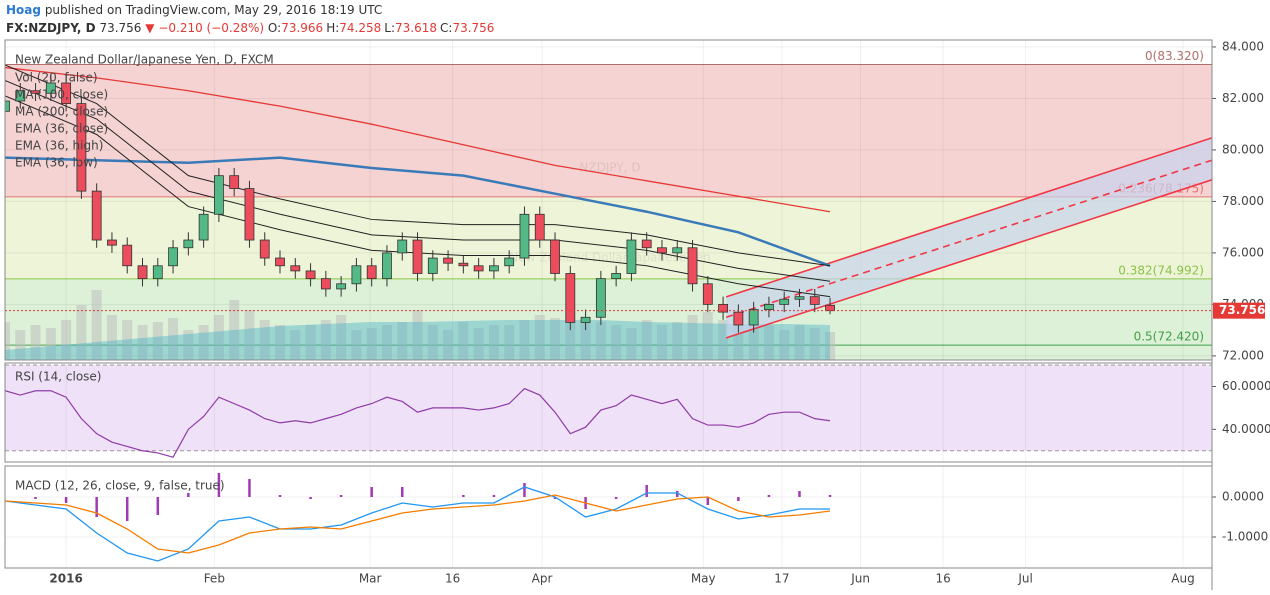 Image resolution: width=1270 pixels, height=595 pixels. I want to click on x-tick-label: 2016, so click(65, 579).